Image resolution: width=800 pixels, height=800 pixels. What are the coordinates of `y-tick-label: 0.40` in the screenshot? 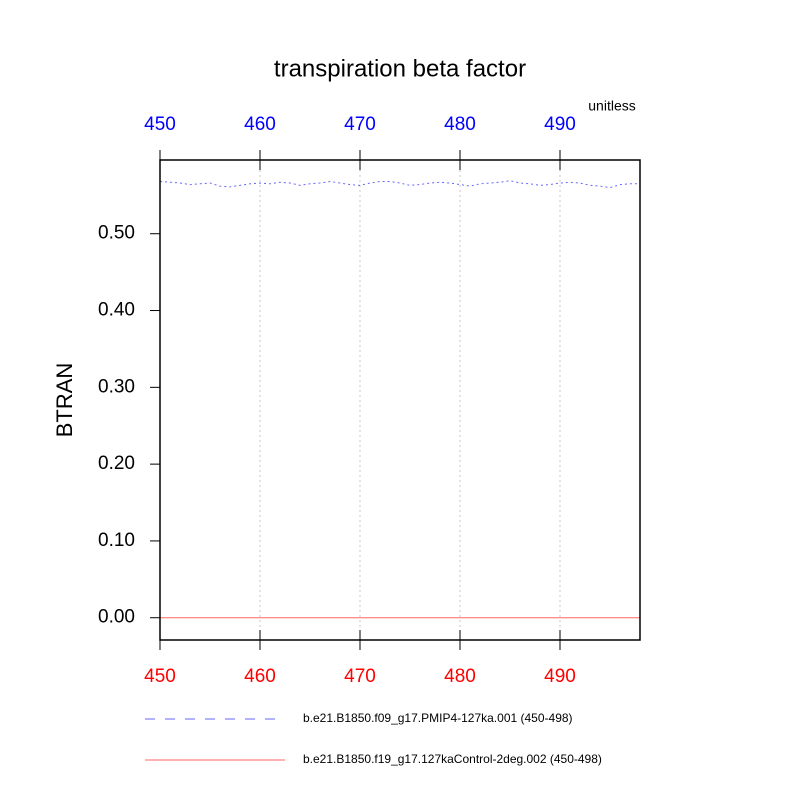 It's located at (116, 310).